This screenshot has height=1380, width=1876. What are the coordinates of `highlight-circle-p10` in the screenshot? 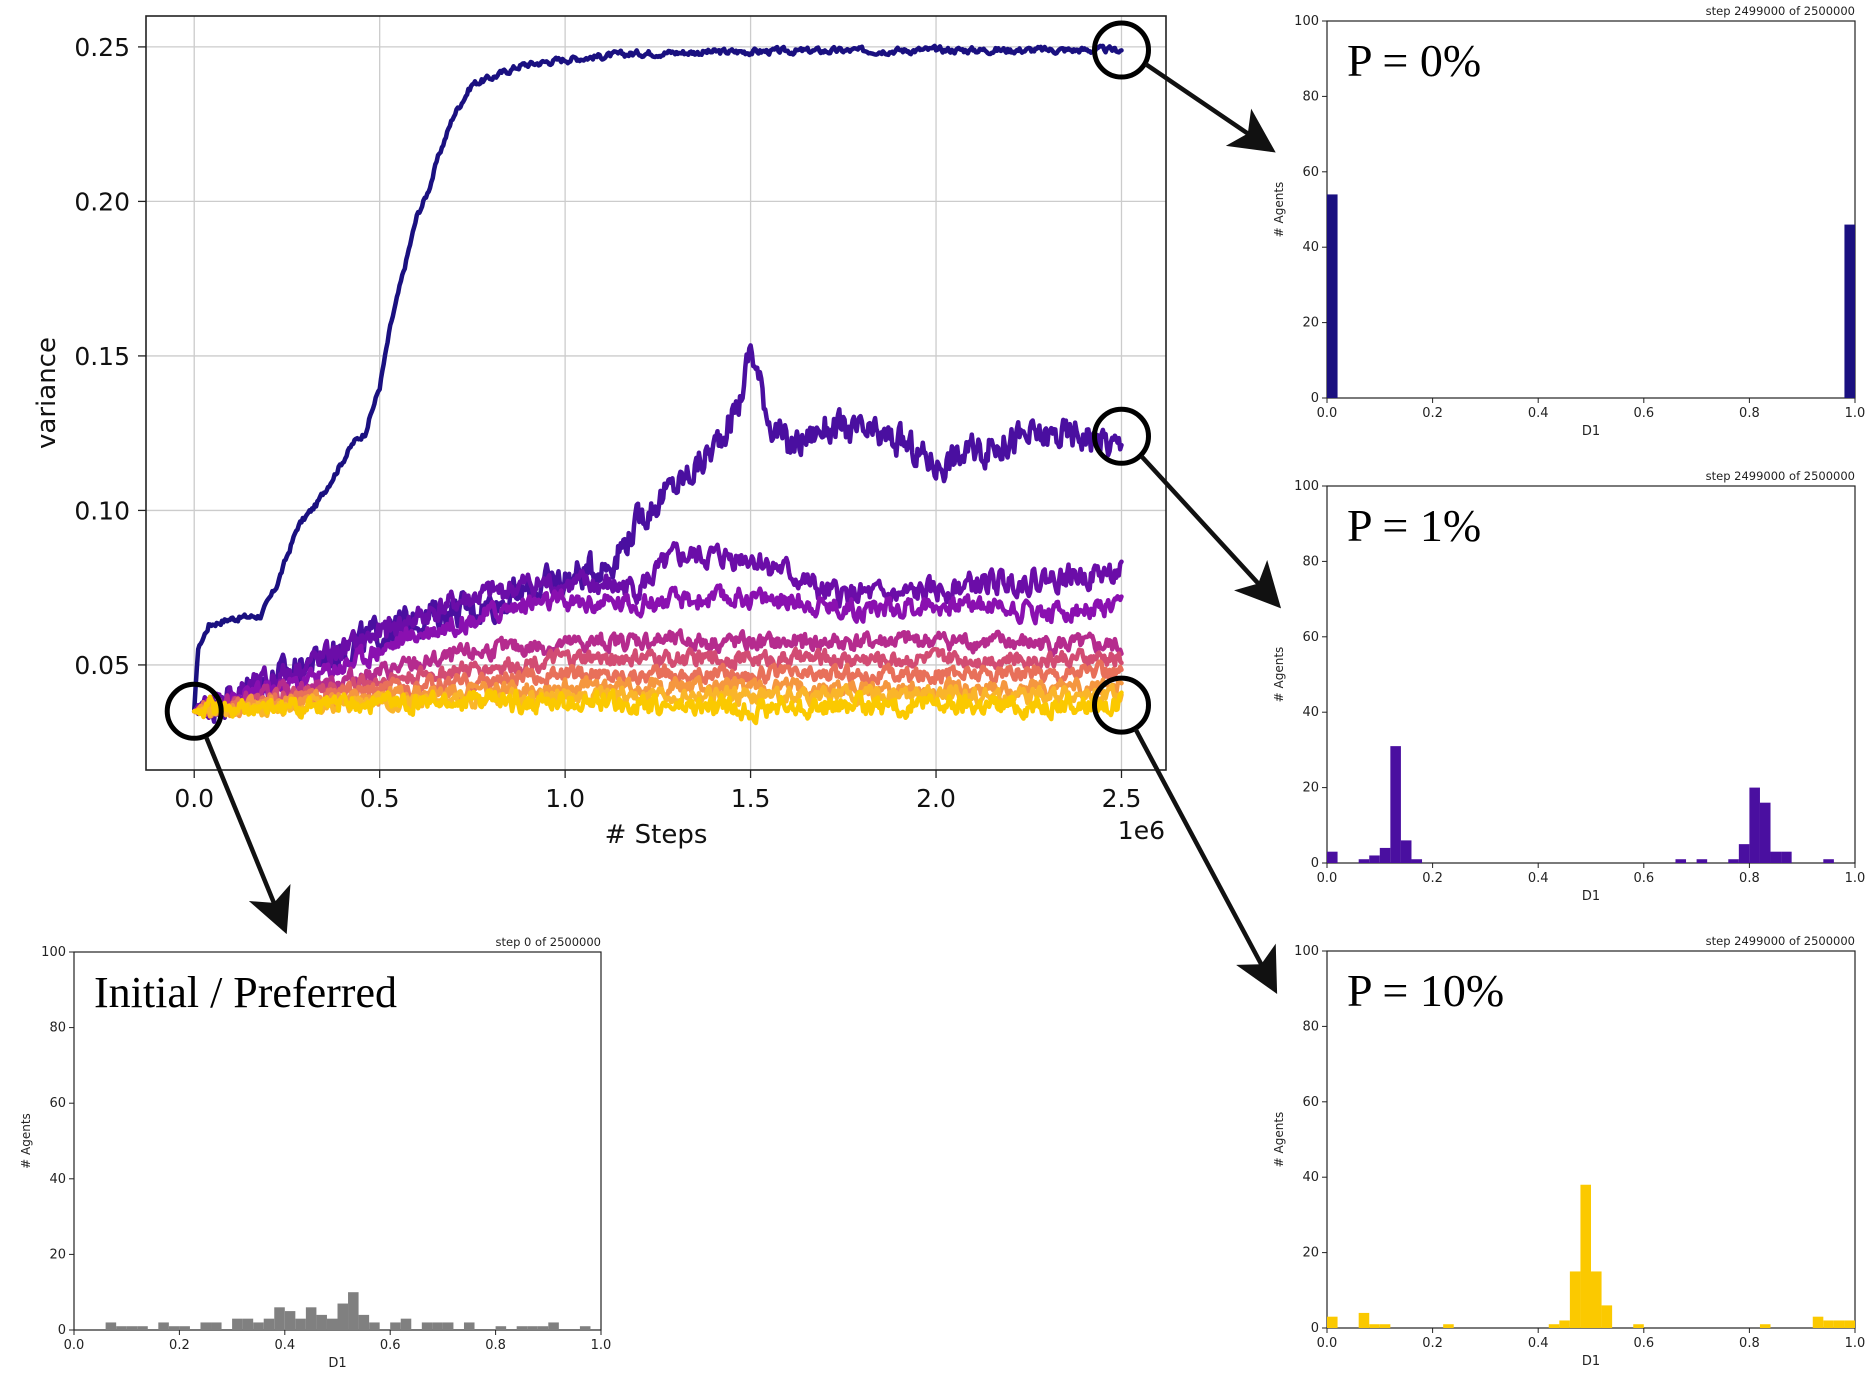 It's located at (1121, 705).